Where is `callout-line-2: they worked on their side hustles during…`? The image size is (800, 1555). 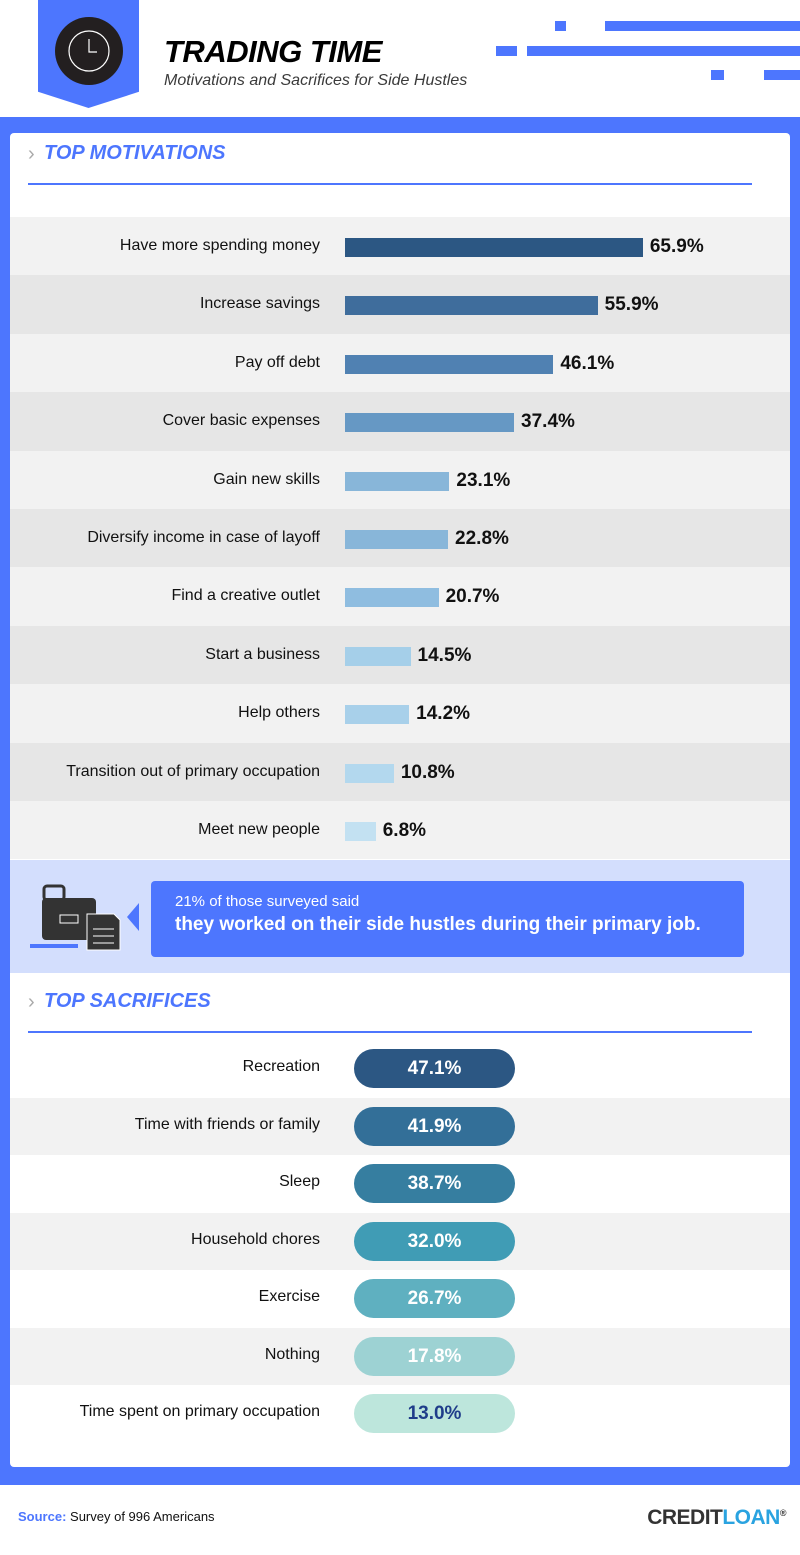 callout-line-2: they worked on their side hustles during… is located at coordinates (438, 924).